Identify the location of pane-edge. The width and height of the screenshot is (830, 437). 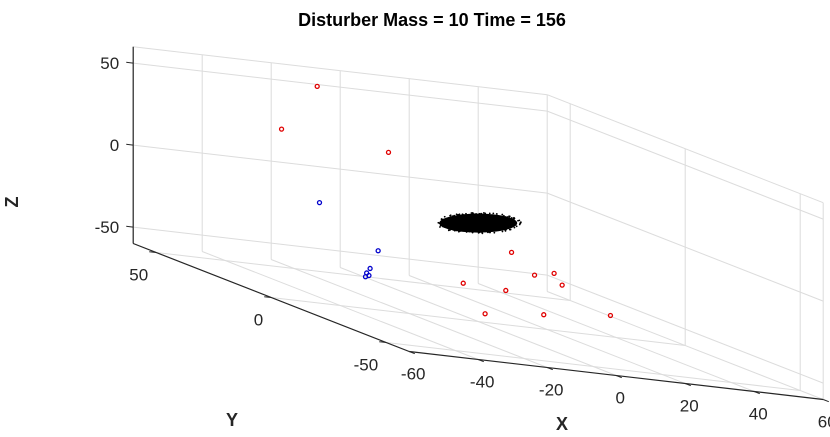
(340, 71).